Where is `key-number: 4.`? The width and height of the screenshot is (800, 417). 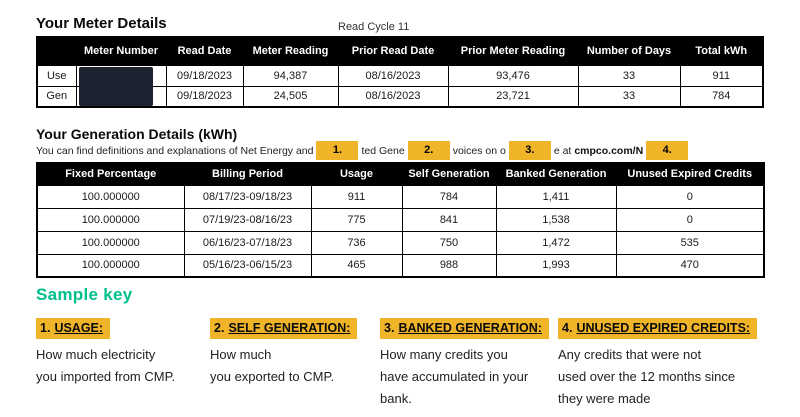
key-number: 4. is located at coordinates (567, 328).